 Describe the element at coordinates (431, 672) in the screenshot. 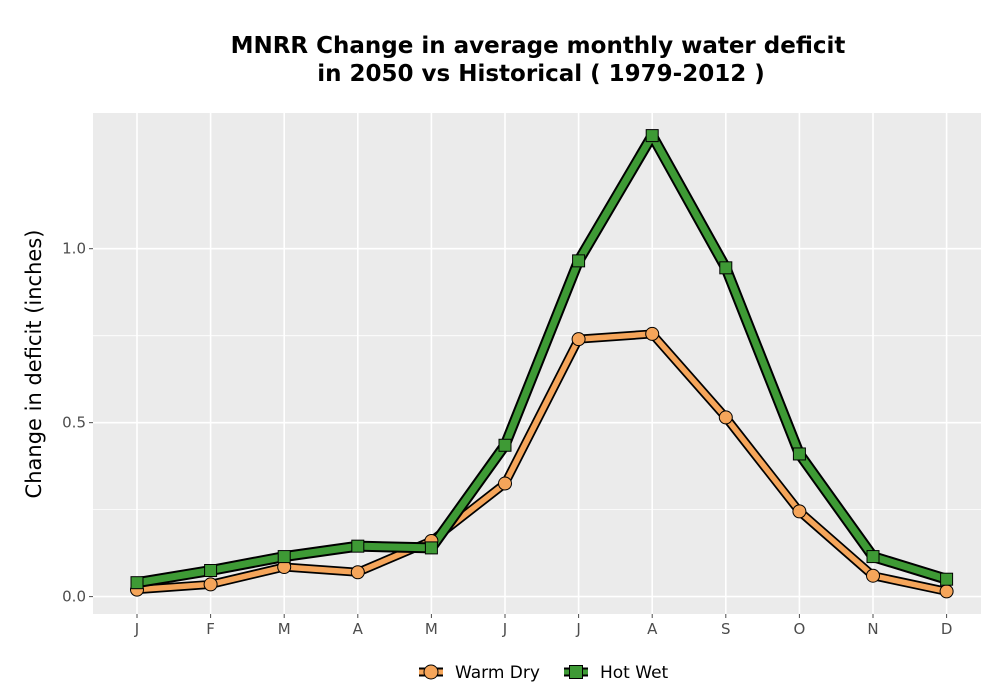

I see `legend-marker-warm-dry` at that location.